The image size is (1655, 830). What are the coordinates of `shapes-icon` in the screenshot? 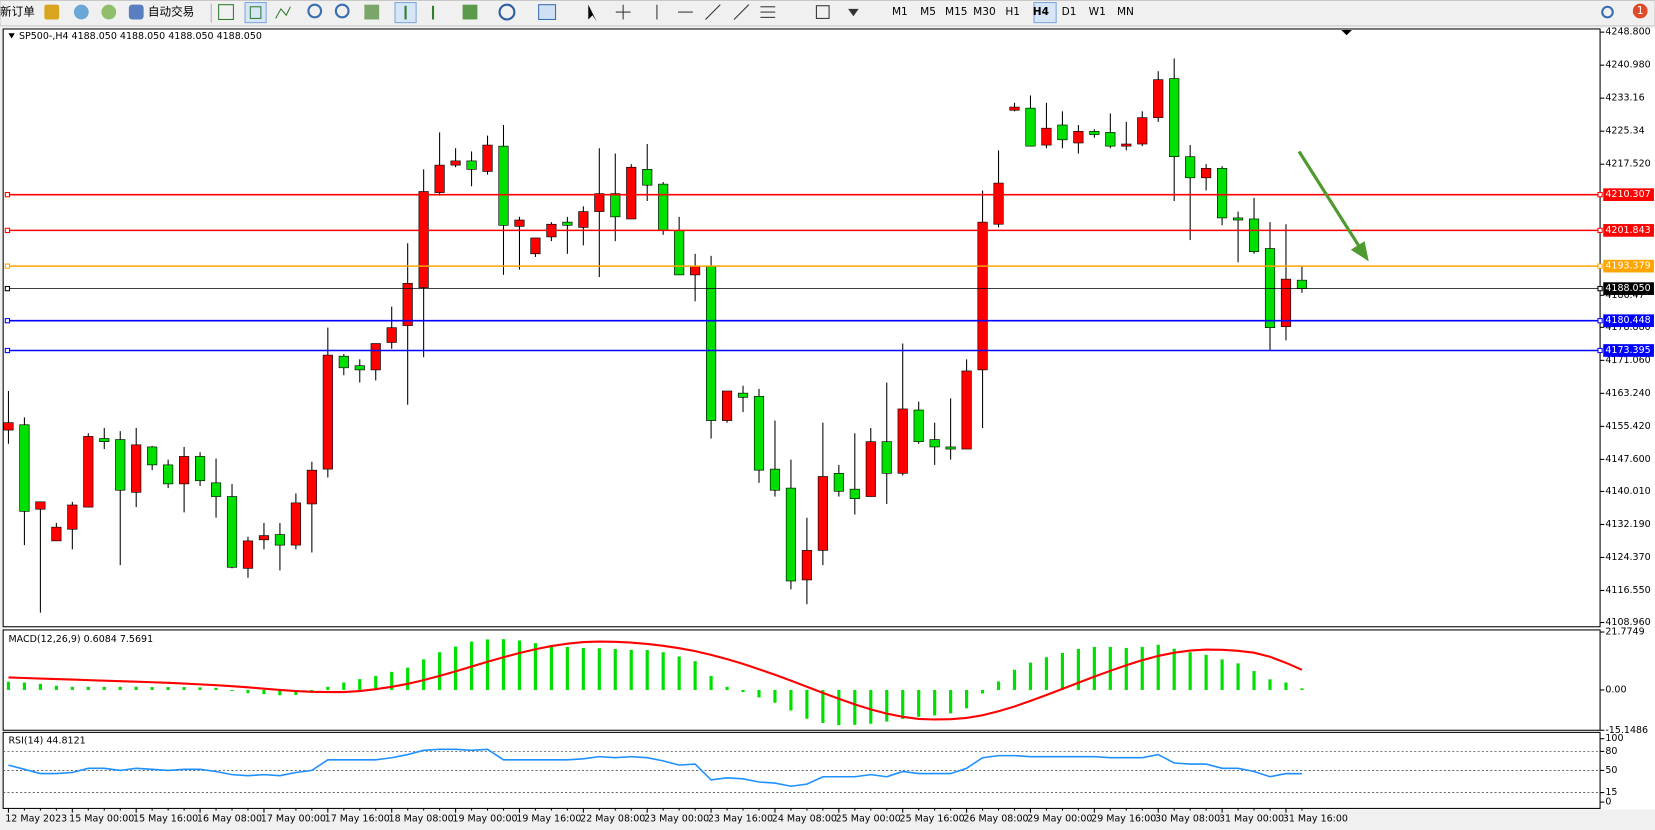 It's located at (853, 12).